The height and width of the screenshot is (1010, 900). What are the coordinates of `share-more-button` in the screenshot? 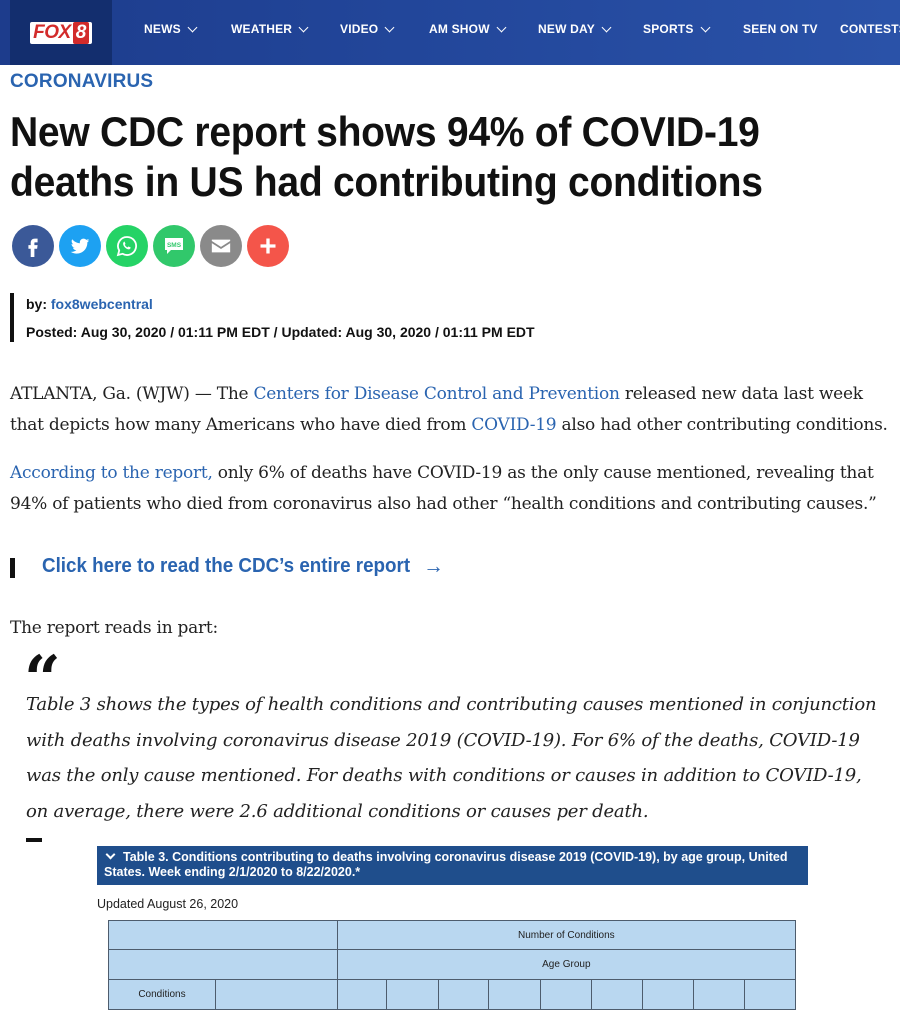 It's located at (268, 246).